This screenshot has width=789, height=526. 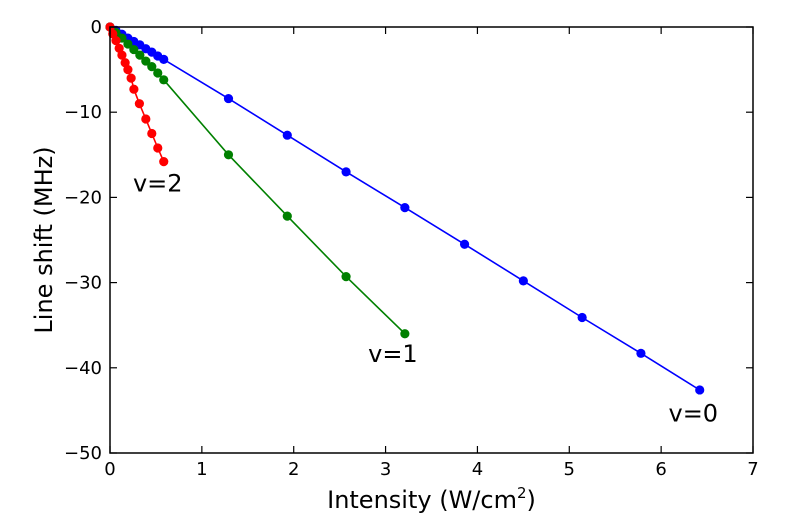 I want to click on x-tick-label: 0, so click(x=109, y=469).